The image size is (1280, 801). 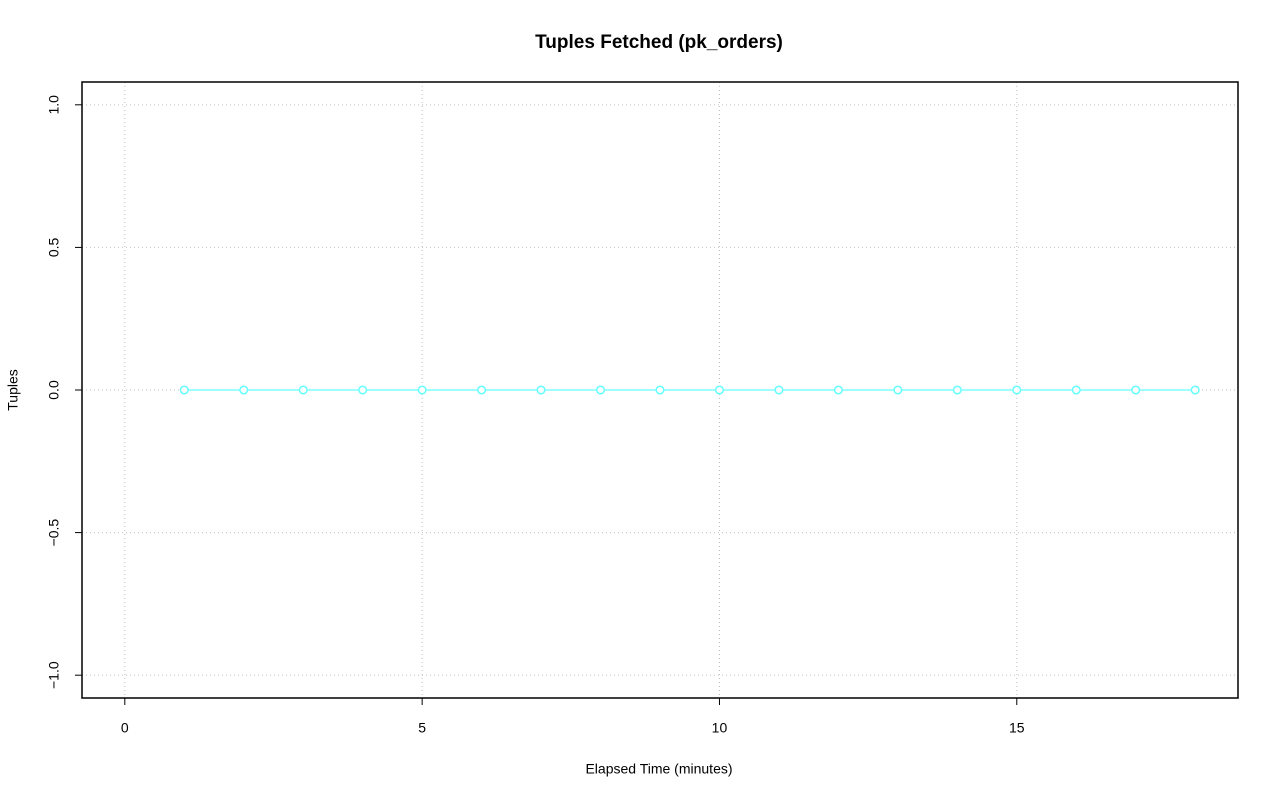 What do you see at coordinates (658, 769) in the screenshot?
I see `x-axis-label: Elapsed Time (minutes)` at bounding box center [658, 769].